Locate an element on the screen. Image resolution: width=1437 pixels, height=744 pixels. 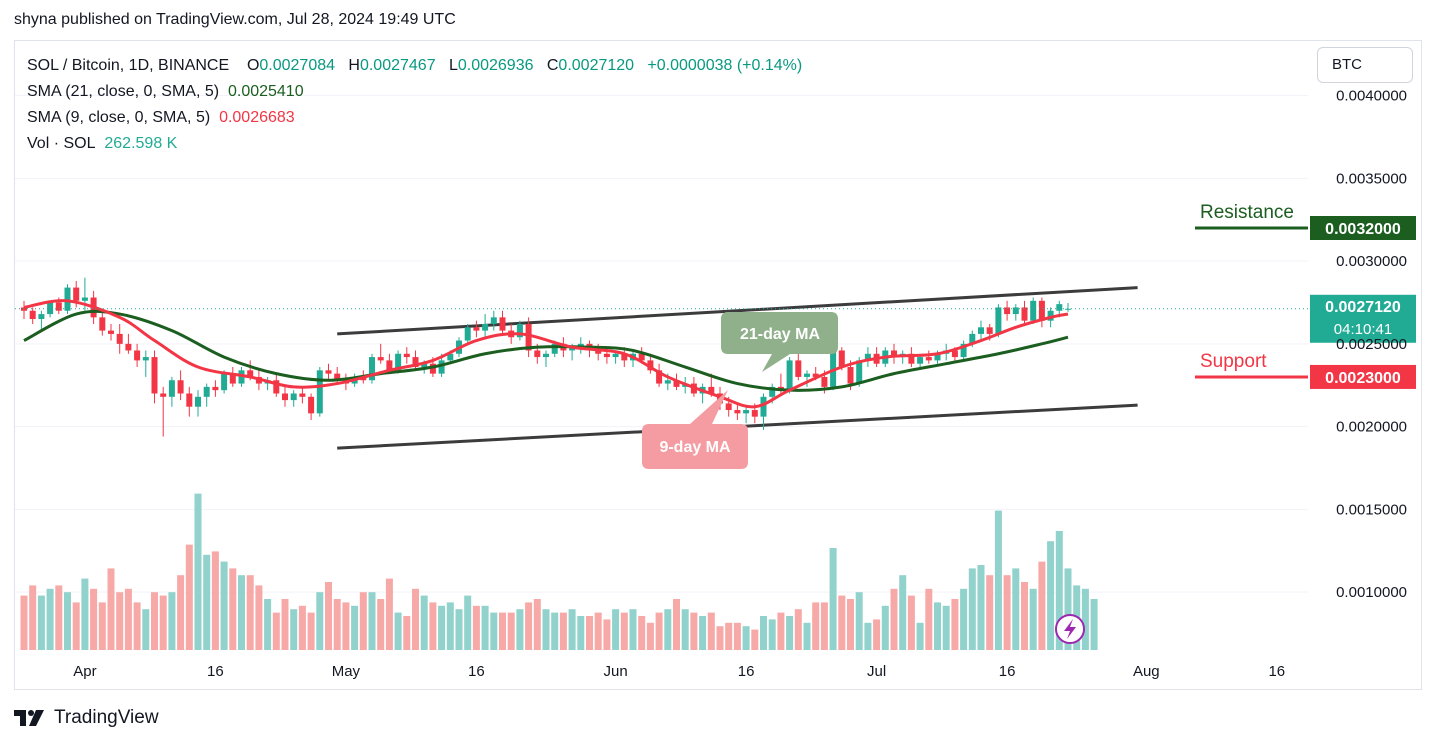
sma9-line is located at coordinates (546, 354).